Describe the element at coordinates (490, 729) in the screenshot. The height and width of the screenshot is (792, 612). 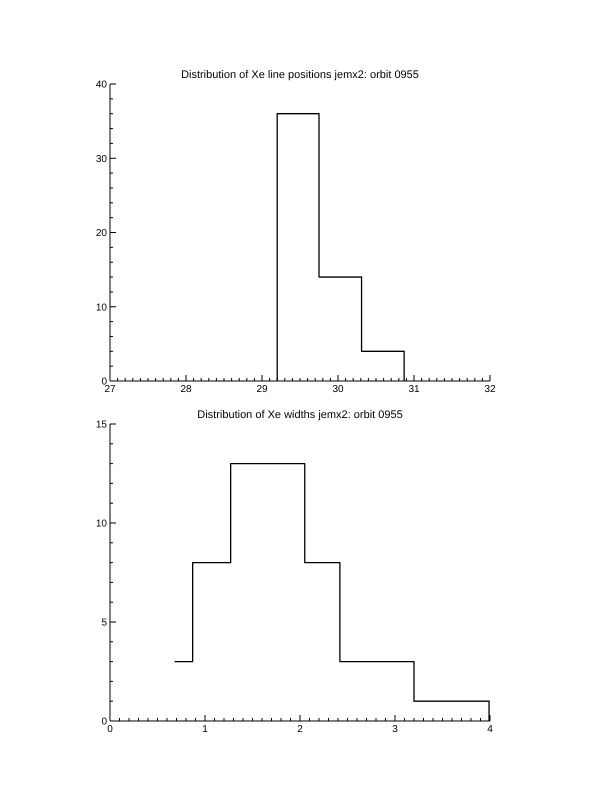
I see `x-tick-label: 4` at that location.